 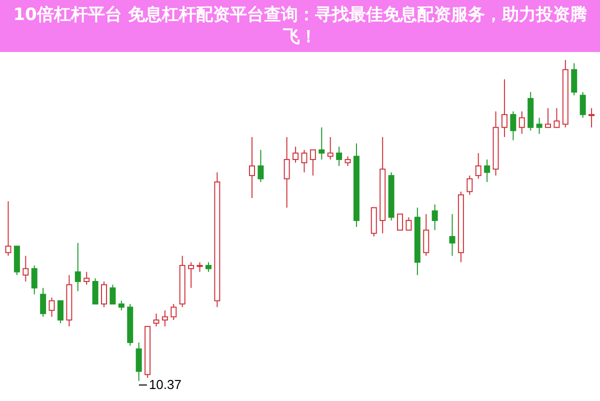 What do you see at coordinates (165, 384) in the screenshot?
I see `annotation: 10.37` at bounding box center [165, 384].